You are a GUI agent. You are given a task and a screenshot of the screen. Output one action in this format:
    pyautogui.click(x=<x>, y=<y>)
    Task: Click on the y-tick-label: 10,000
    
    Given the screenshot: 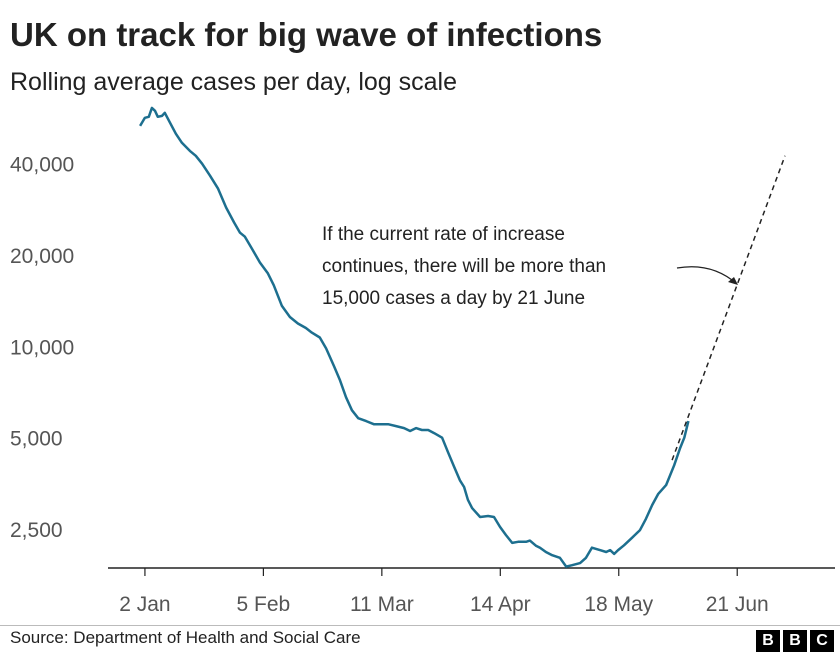 What is the action you would take?
    pyautogui.click(x=42, y=347)
    